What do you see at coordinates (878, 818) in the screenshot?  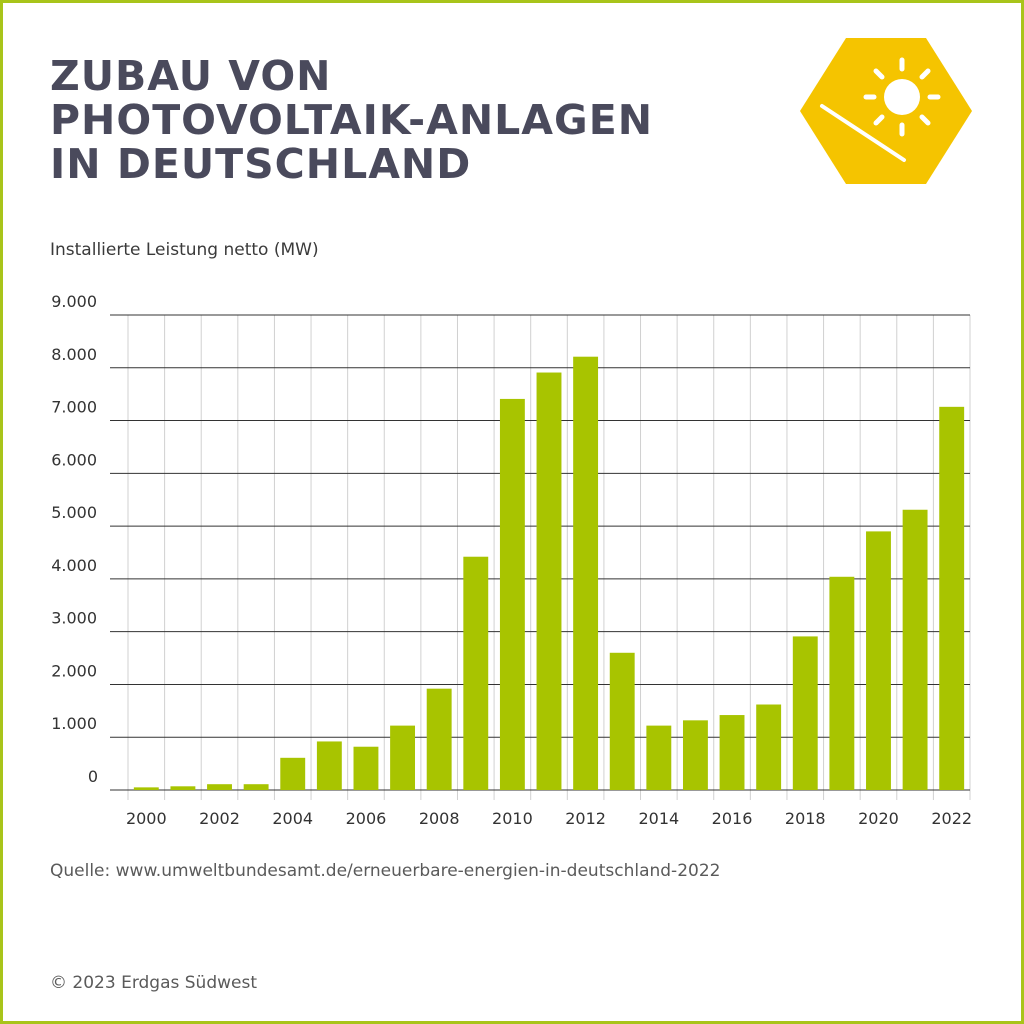 I see `x-tick-label: 2020` at bounding box center [878, 818].